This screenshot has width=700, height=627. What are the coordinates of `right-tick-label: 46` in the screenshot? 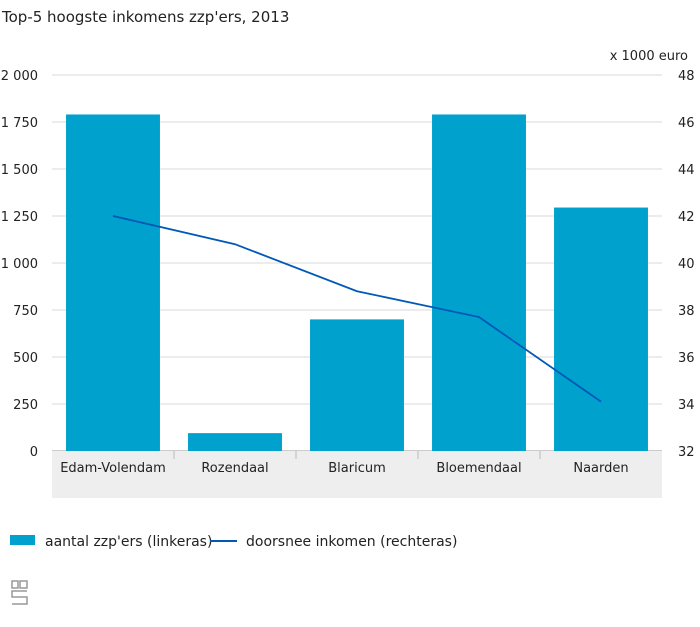 It's located at (686, 123).